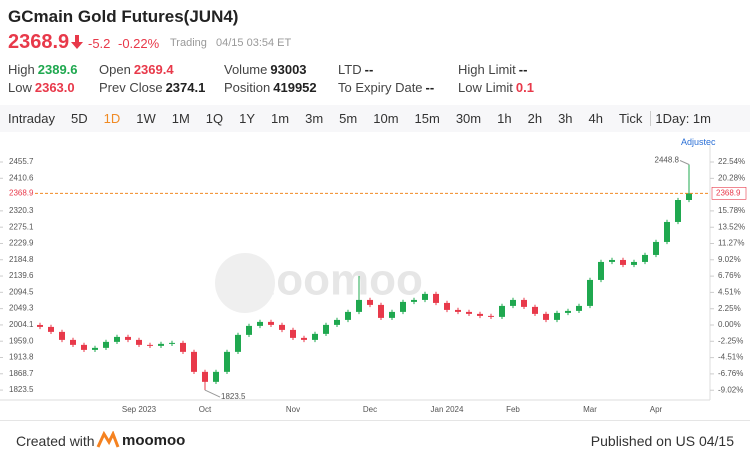 The width and height of the screenshot is (750, 461). Describe the element at coordinates (314, 118) in the screenshot. I see `tab: 3m` at that location.